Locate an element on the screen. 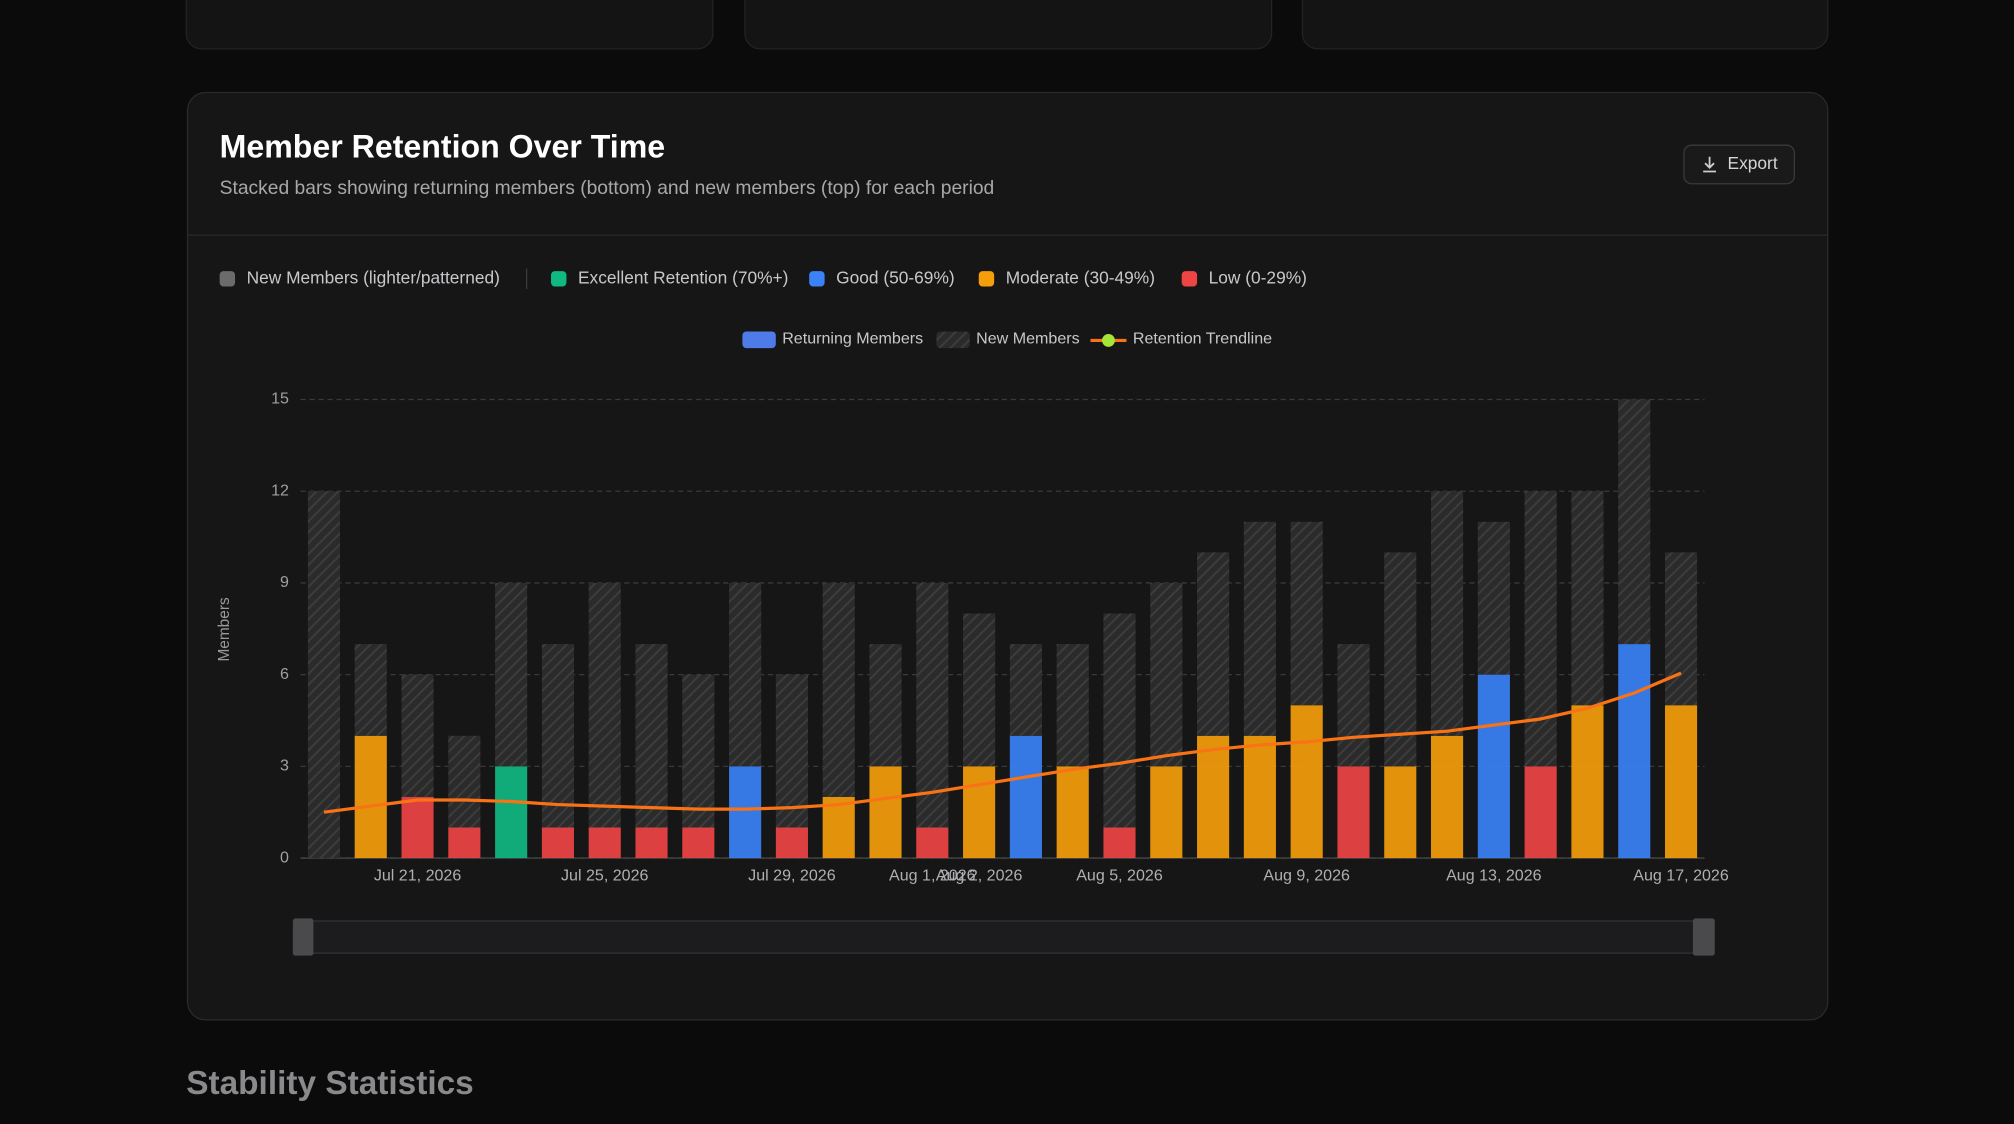 The image size is (2014, 1124). x-tick-label: Jul 25, 2026 is located at coordinates (605, 875).